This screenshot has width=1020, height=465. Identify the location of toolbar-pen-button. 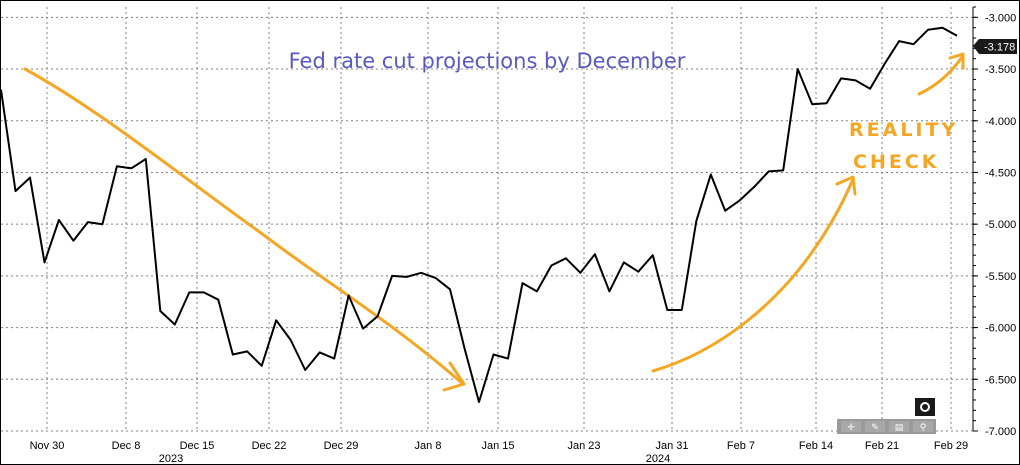
(875, 426).